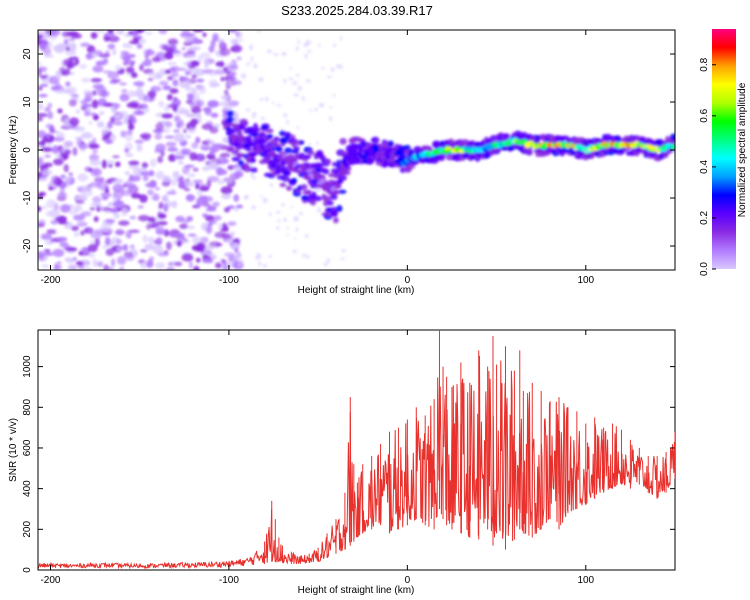 This screenshot has width=750, height=600. Describe the element at coordinates (724, 149) in the screenshot. I see `colorbar-bar` at that location.